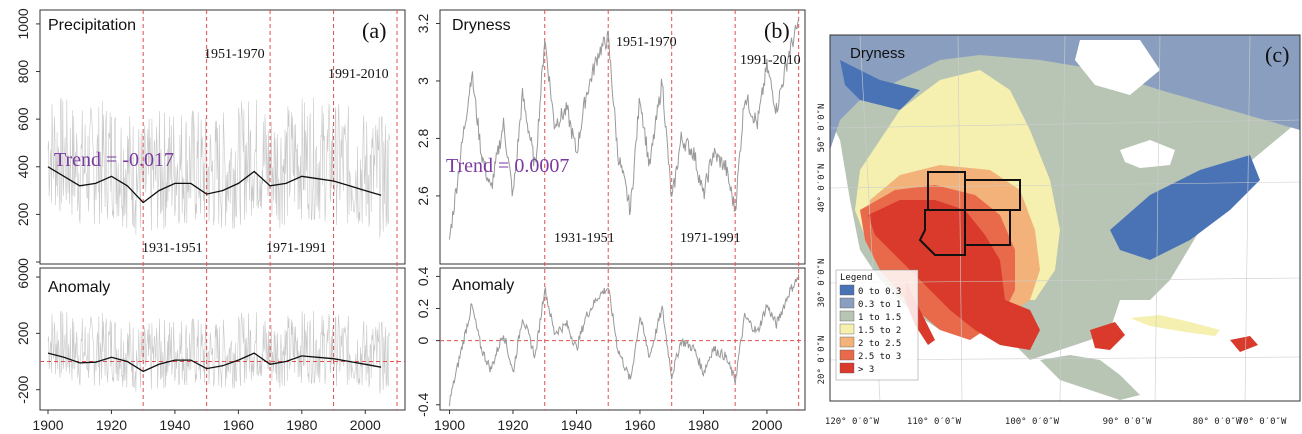 This screenshot has width=1302, height=434. What do you see at coordinates (822, 188) in the screenshot?
I see `map-latitude-label: 40° 0′0″N` at bounding box center [822, 188].